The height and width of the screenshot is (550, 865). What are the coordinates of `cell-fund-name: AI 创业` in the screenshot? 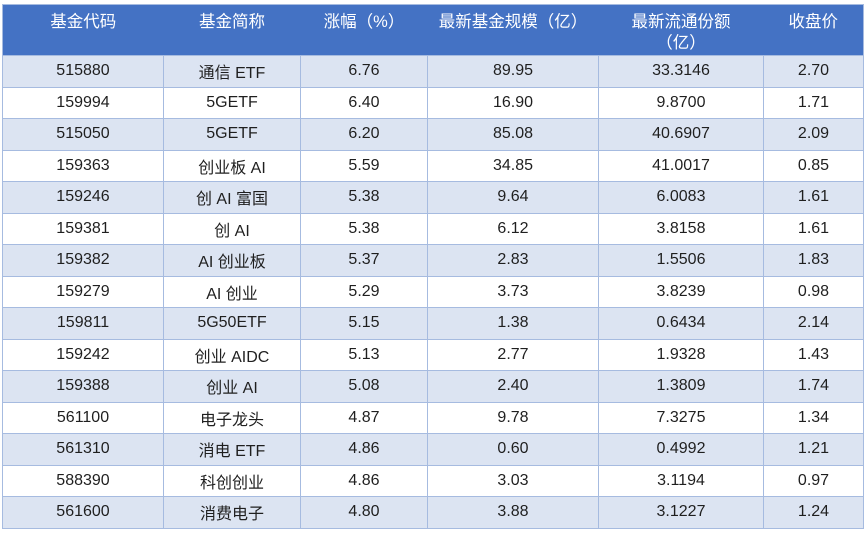 It's located at (232, 291).